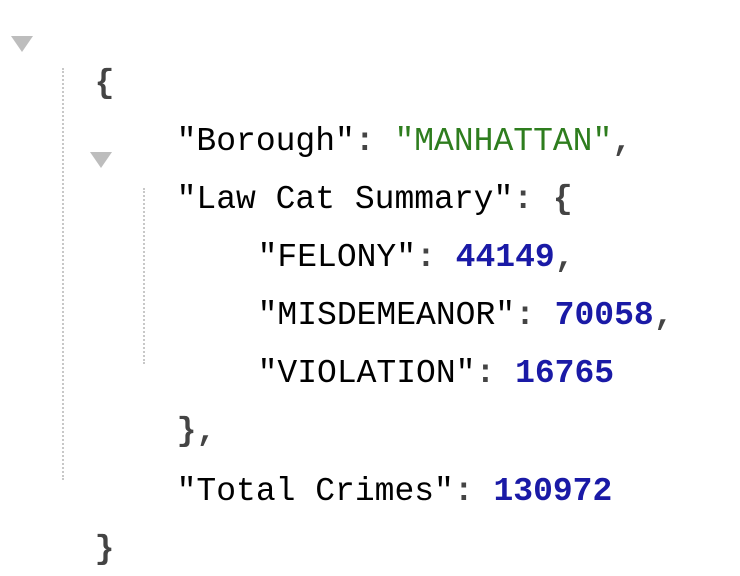 The width and height of the screenshot is (740, 576). I want to click on json-key-law-cat-summary: "Law Cat Summary", so click(345, 199).